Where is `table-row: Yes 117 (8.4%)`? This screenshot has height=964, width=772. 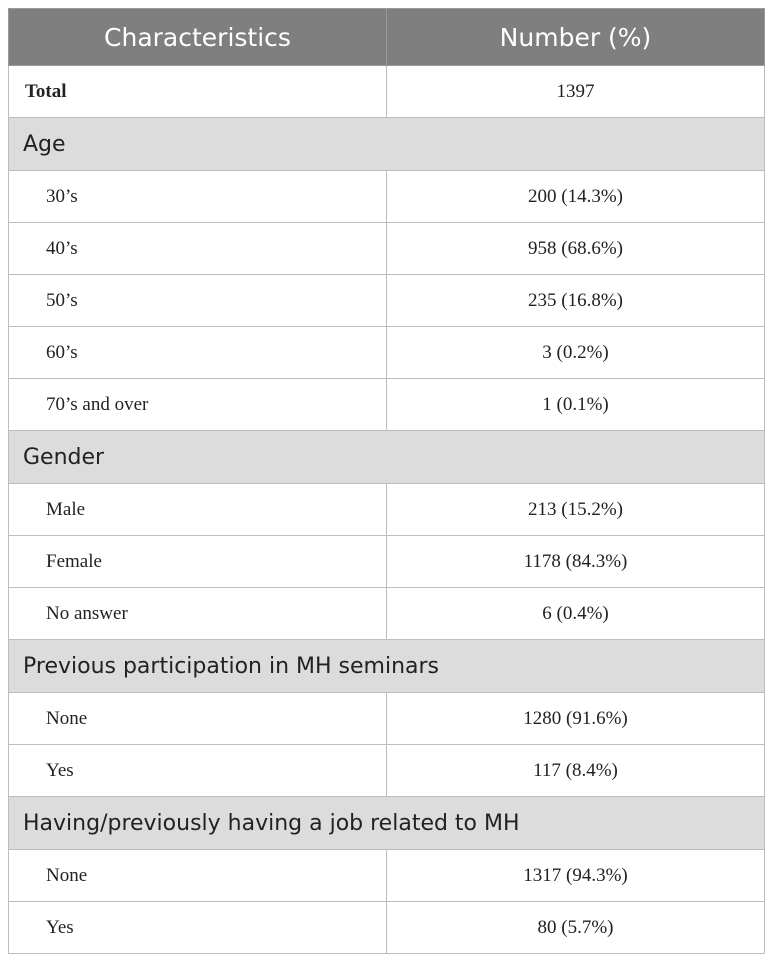
table-row: Yes 117 (8.4%) is located at coordinates (386, 770).